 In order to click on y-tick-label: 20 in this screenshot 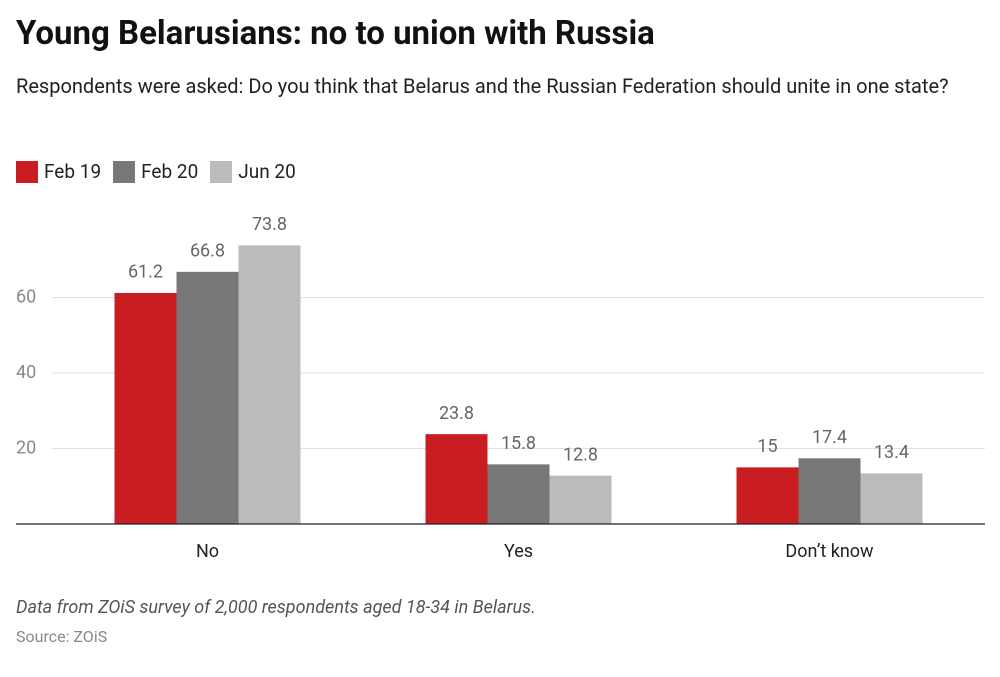, I will do `click(26, 447)`.